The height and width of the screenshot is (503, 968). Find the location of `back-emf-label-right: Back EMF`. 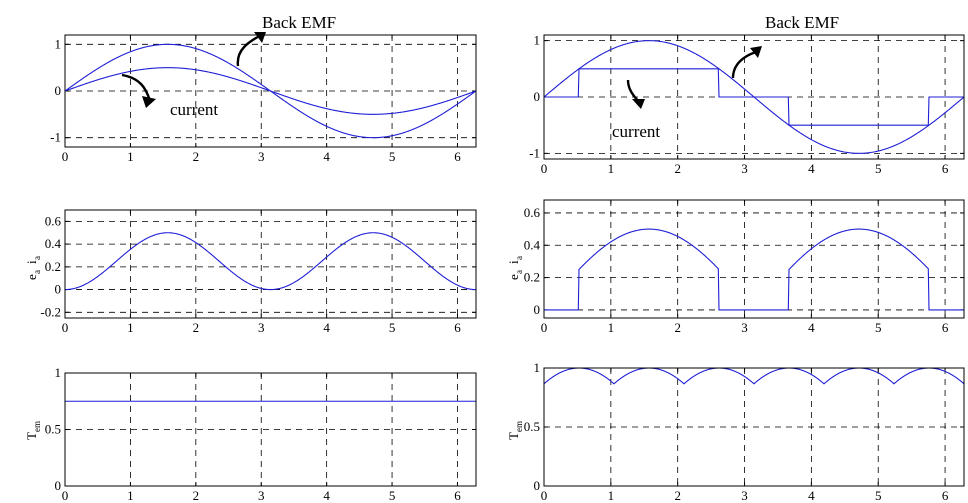

back-emf-label-right: Back EMF is located at coordinates (802, 22).